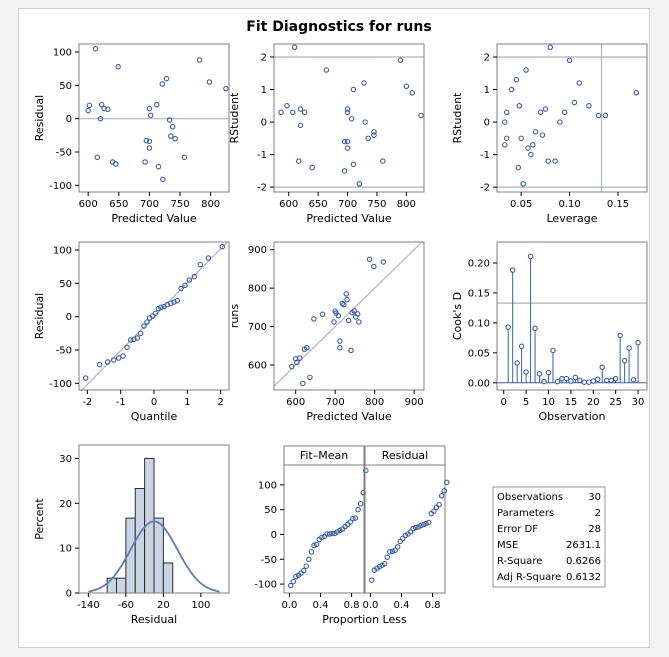  What do you see at coordinates (64, 153) in the screenshot?
I see `resid_vs_pred-y-tick-label: -50` at bounding box center [64, 153].